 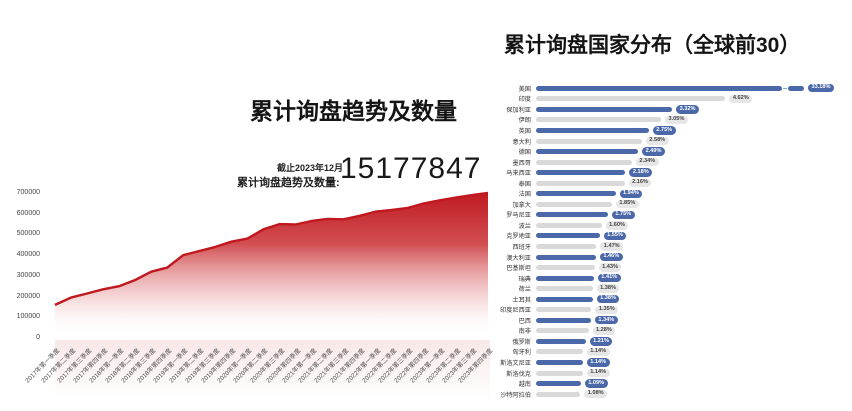 I want to click on bar-row: 马来西亚 2.18%, so click(x=672, y=172).